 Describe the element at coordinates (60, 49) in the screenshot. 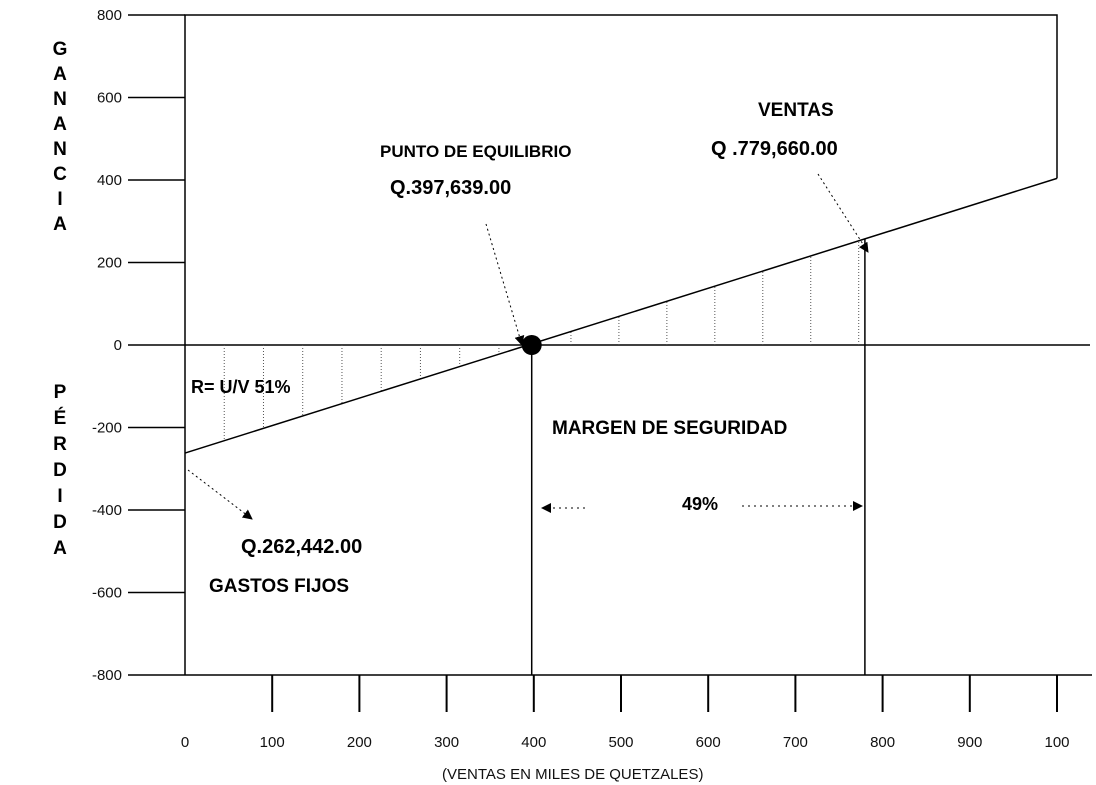

I see `y-label-gain-letter: G` at that location.